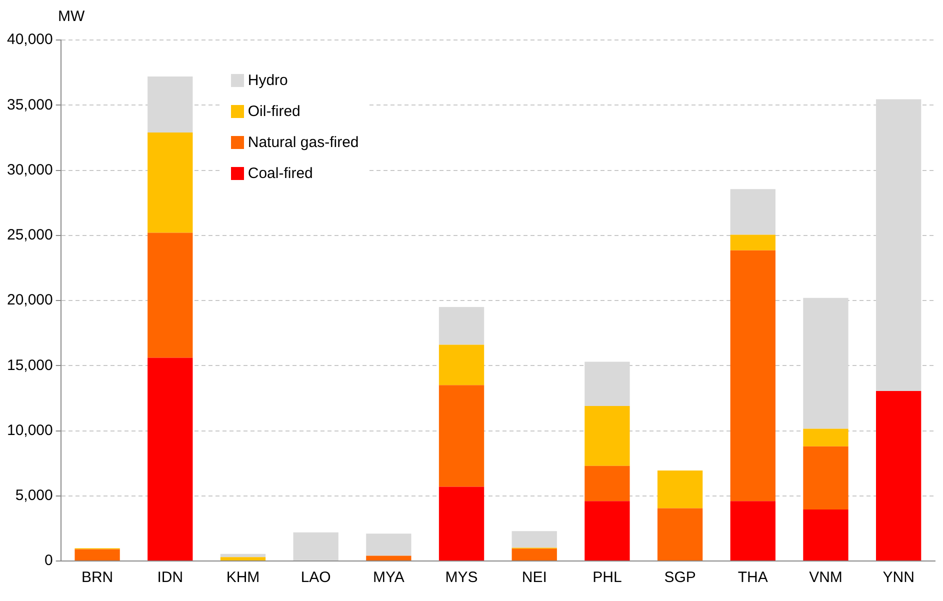  I want to click on x-tick-label: SGP, so click(680, 577).